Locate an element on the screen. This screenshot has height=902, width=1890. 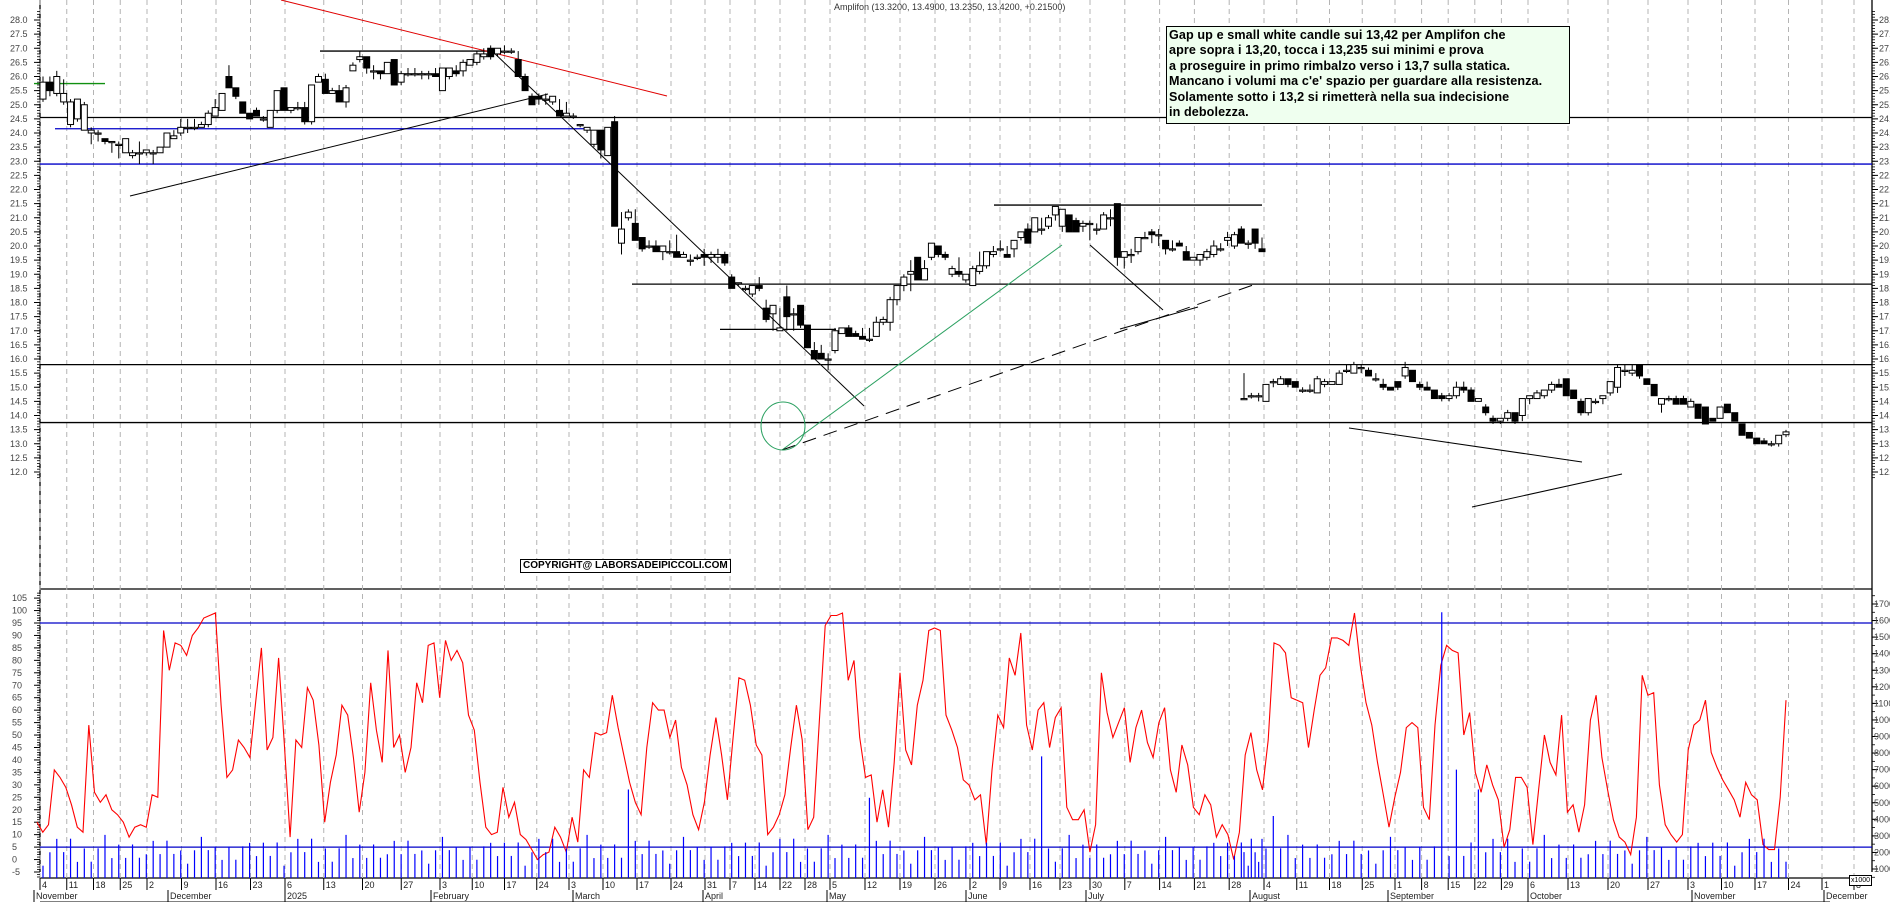
svg-text: 14.0 is located at coordinates (19, 416).